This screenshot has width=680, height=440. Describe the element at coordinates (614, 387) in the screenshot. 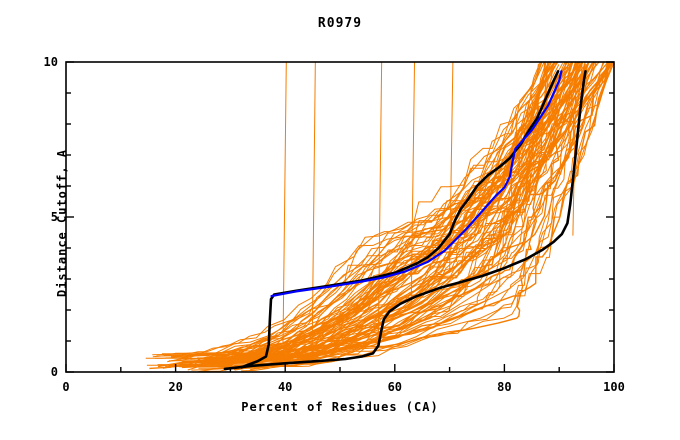

I see `x-tick-label: 100` at that location.